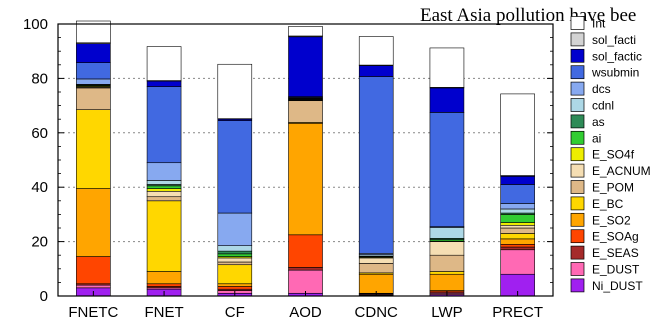 Image resolution: width=652 pixels, height=328 pixels. What do you see at coordinates (517, 218) in the screenshot?
I see `bar-segment-ai-prect` at bounding box center [517, 218].